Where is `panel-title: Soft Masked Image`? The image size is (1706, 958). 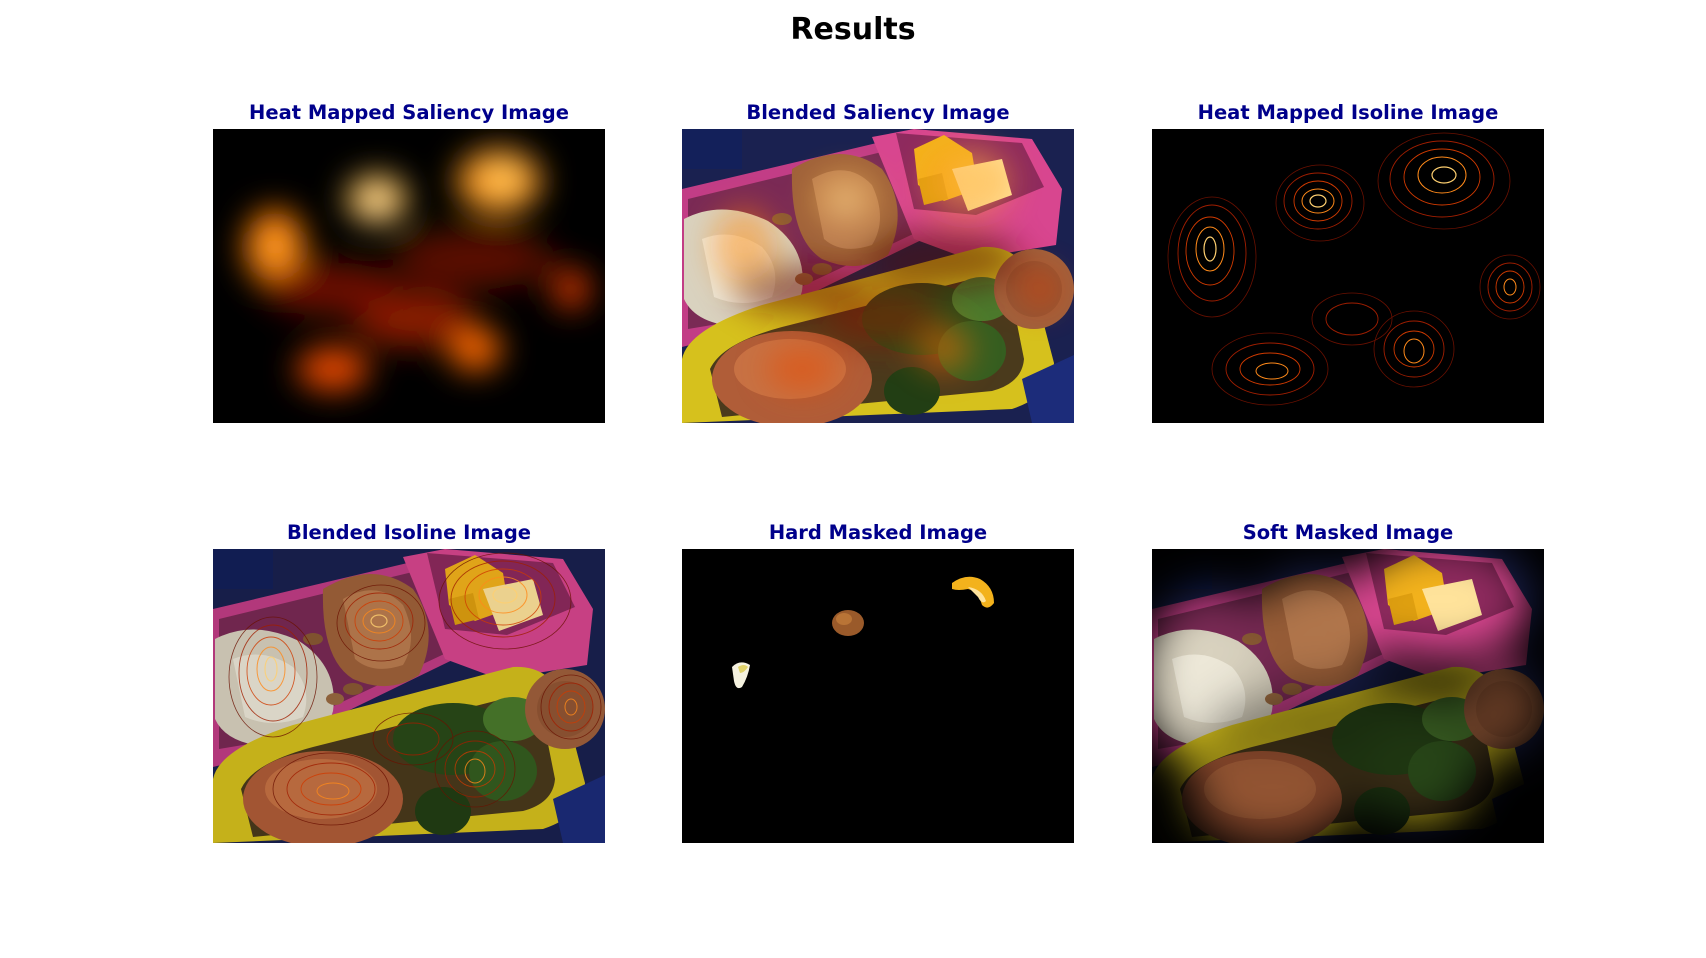
panel-title: Soft Masked Image is located at coordinates (1348, 532).